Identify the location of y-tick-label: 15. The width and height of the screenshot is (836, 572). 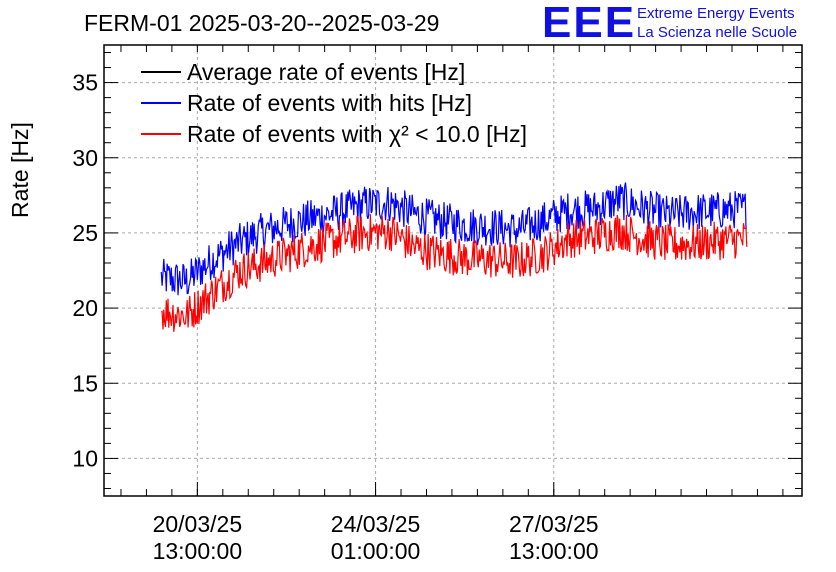
(85, 383).